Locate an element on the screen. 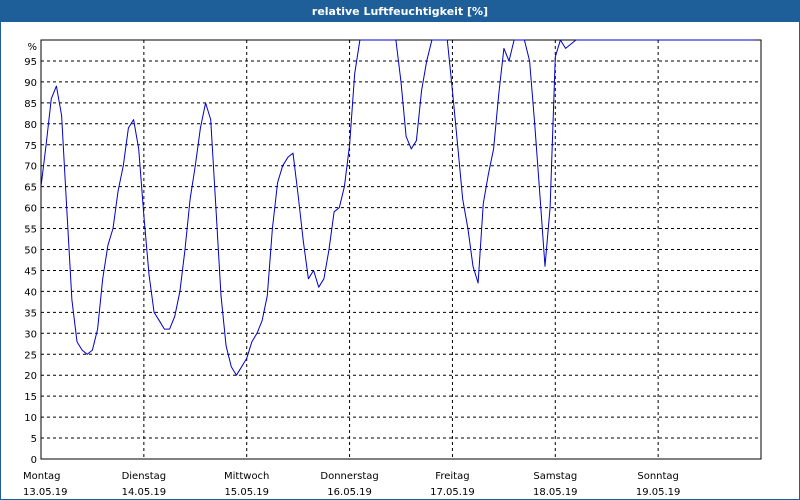  y-tick-label: 10 is located at coordinates (30, 418).